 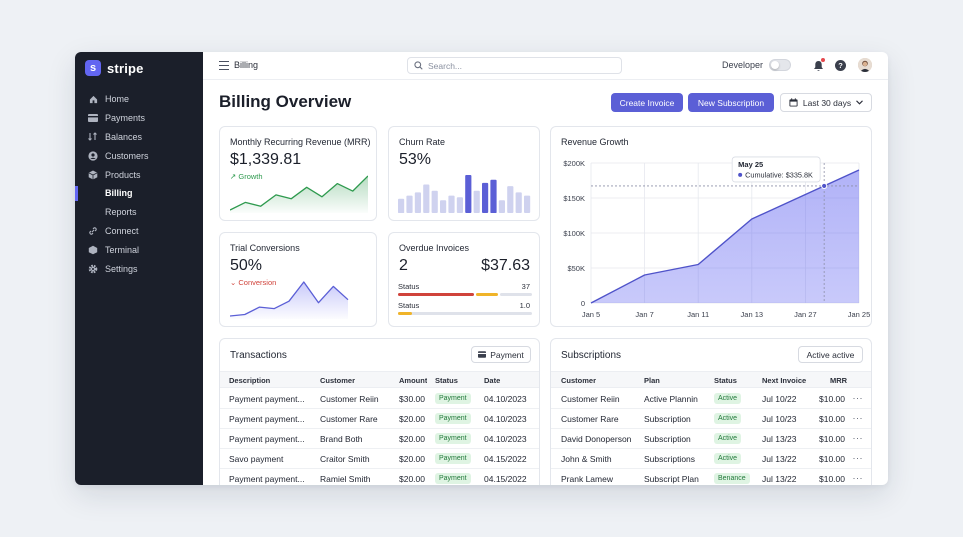 What do you see at coordinates (725, 236) in the screenshot?
I see `revenue-line` at bounding box center [725, 236].